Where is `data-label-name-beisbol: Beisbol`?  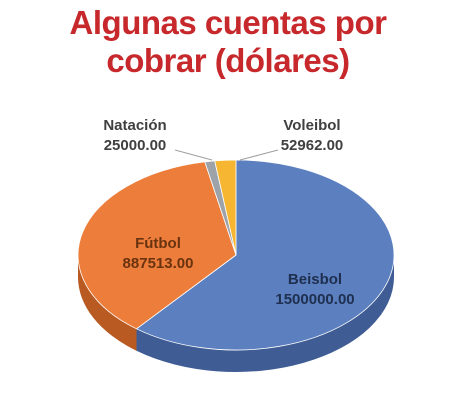
data-label-name-beisbol: Beisbol is located at coordinates (315, 279).